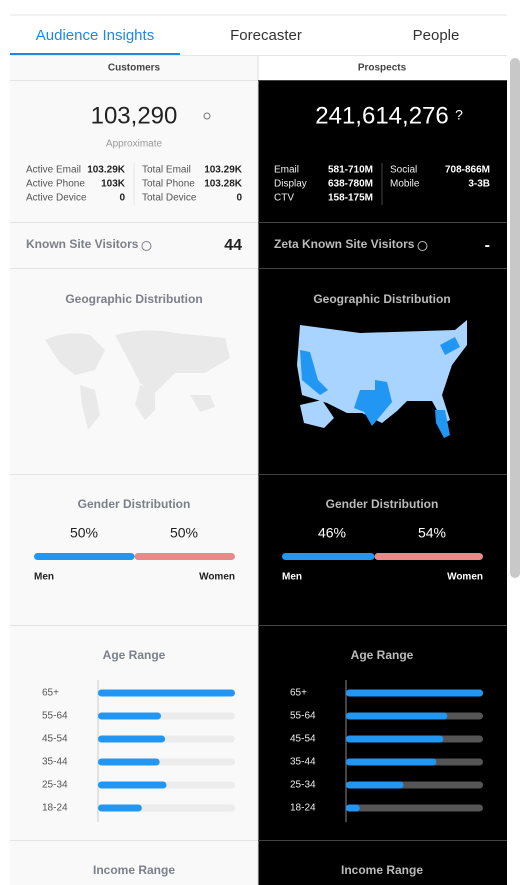  Describe the element at coordinates (414, 808) in the screenshot. I see `age-track` at that location.